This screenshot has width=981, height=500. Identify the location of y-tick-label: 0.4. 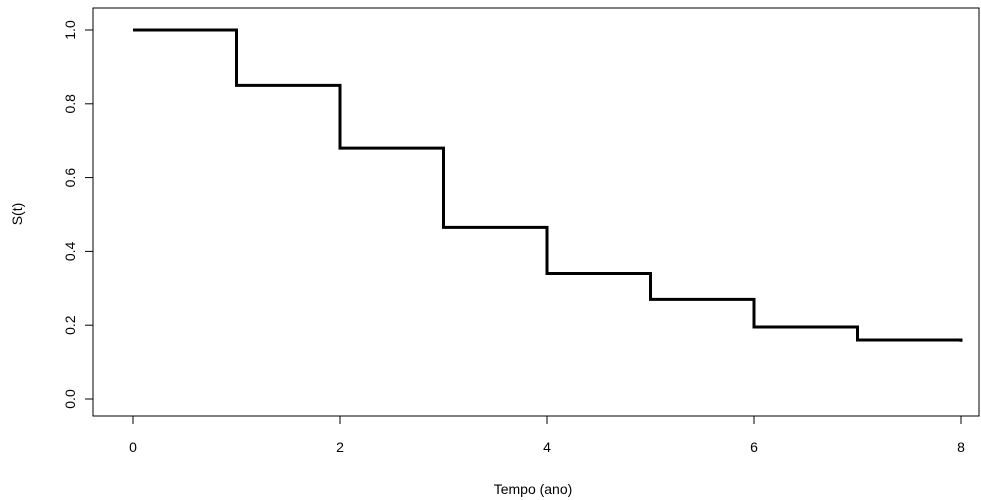
(70, 251).